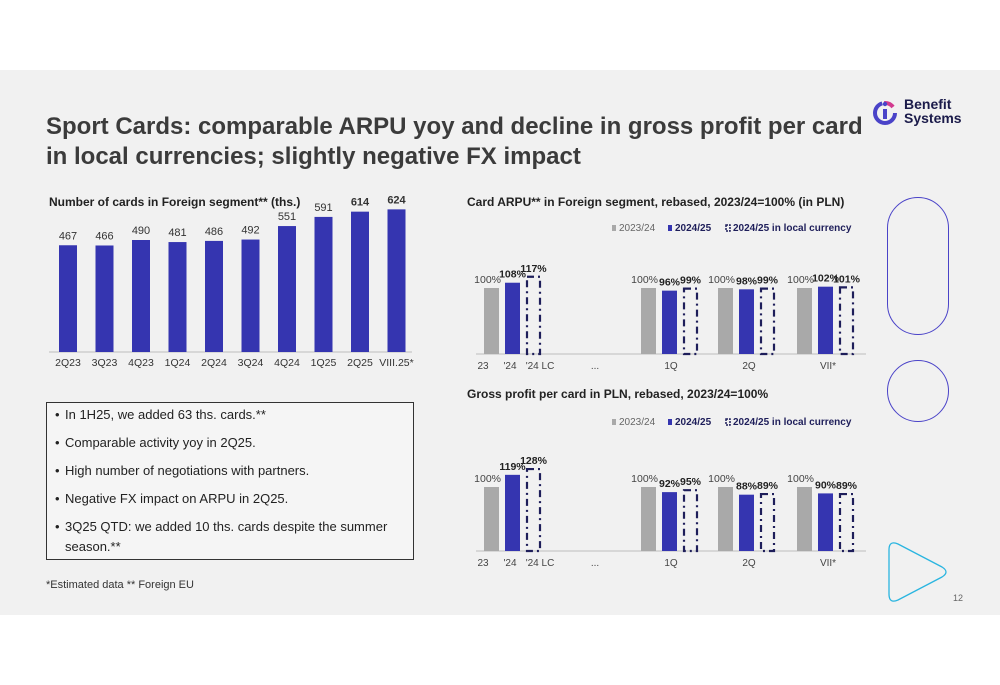 The image size is (1000, 685). I want to click on gp-legend-label: 2024/25 in local currency, so click(792, 422).